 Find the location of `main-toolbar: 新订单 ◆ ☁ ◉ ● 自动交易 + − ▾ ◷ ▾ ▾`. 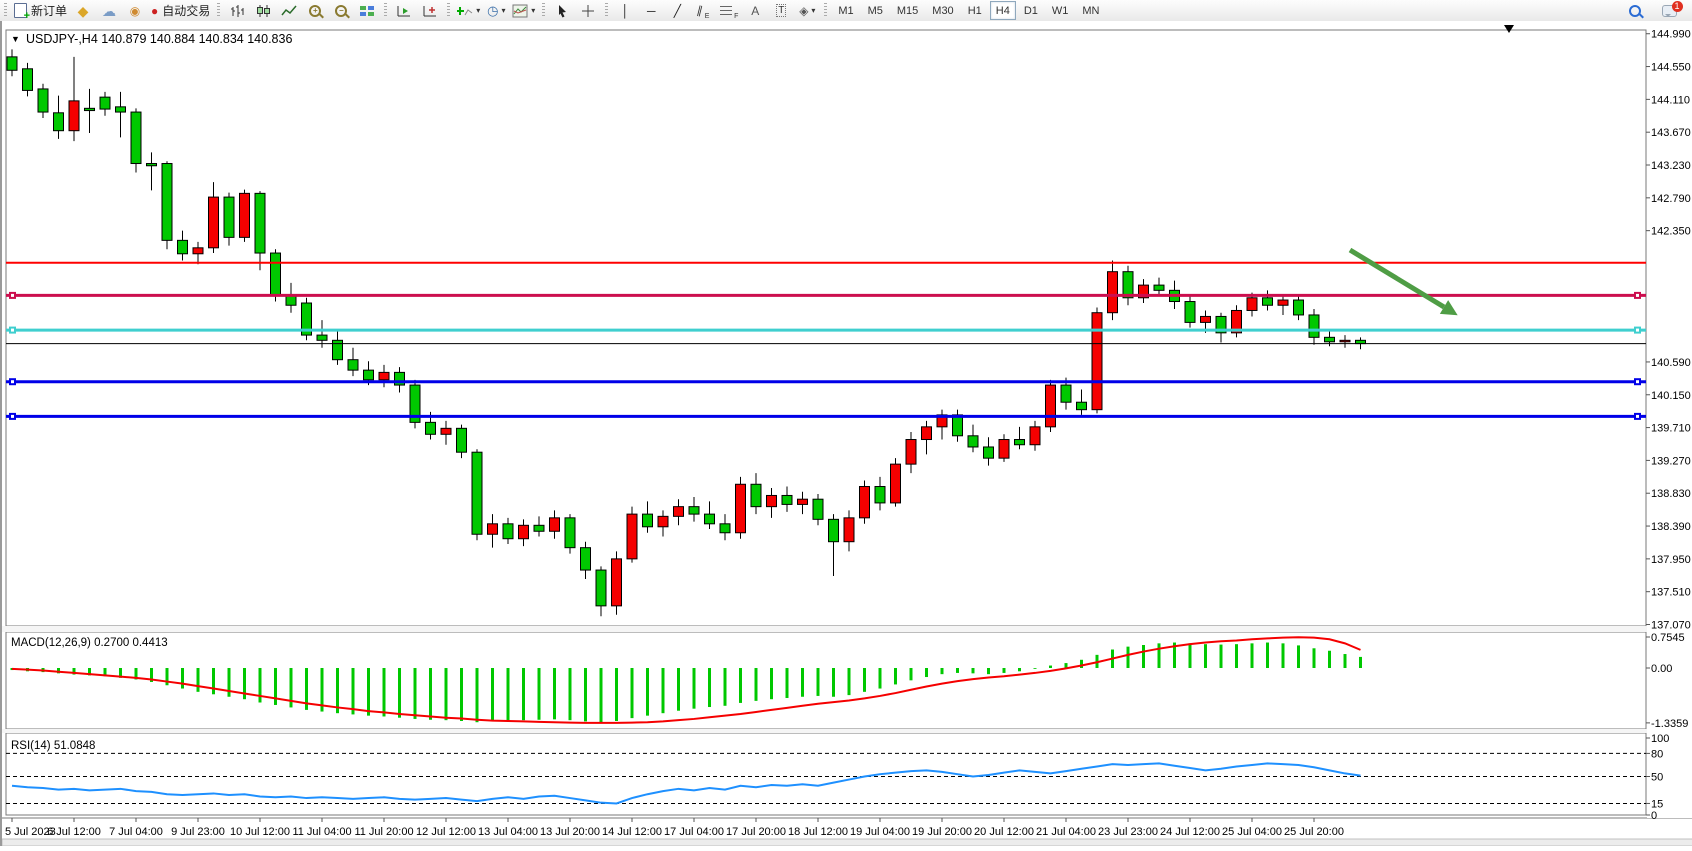

main-toolbar: 新订单 ◆ ☁ ◉ ● 自动交易 + − ▾ ◷ ▾ ▾ is located at coordinates (846, 11).